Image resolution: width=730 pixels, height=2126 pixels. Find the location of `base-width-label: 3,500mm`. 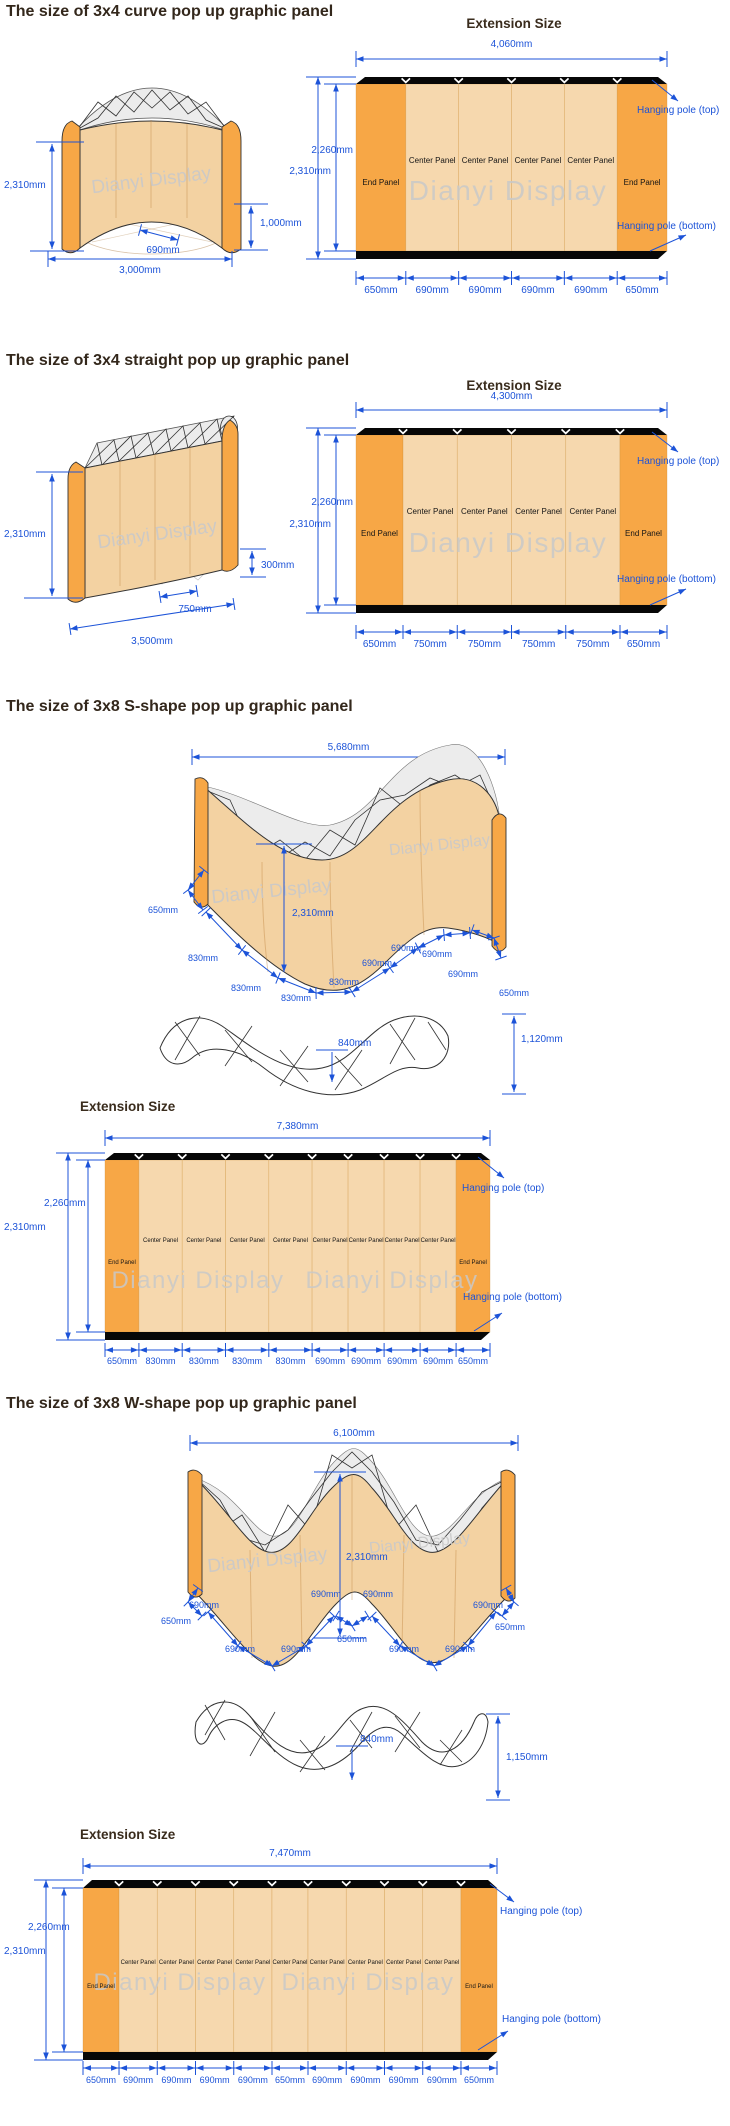

base-width-label: 3,500mm is located at coordinates (152, 641).